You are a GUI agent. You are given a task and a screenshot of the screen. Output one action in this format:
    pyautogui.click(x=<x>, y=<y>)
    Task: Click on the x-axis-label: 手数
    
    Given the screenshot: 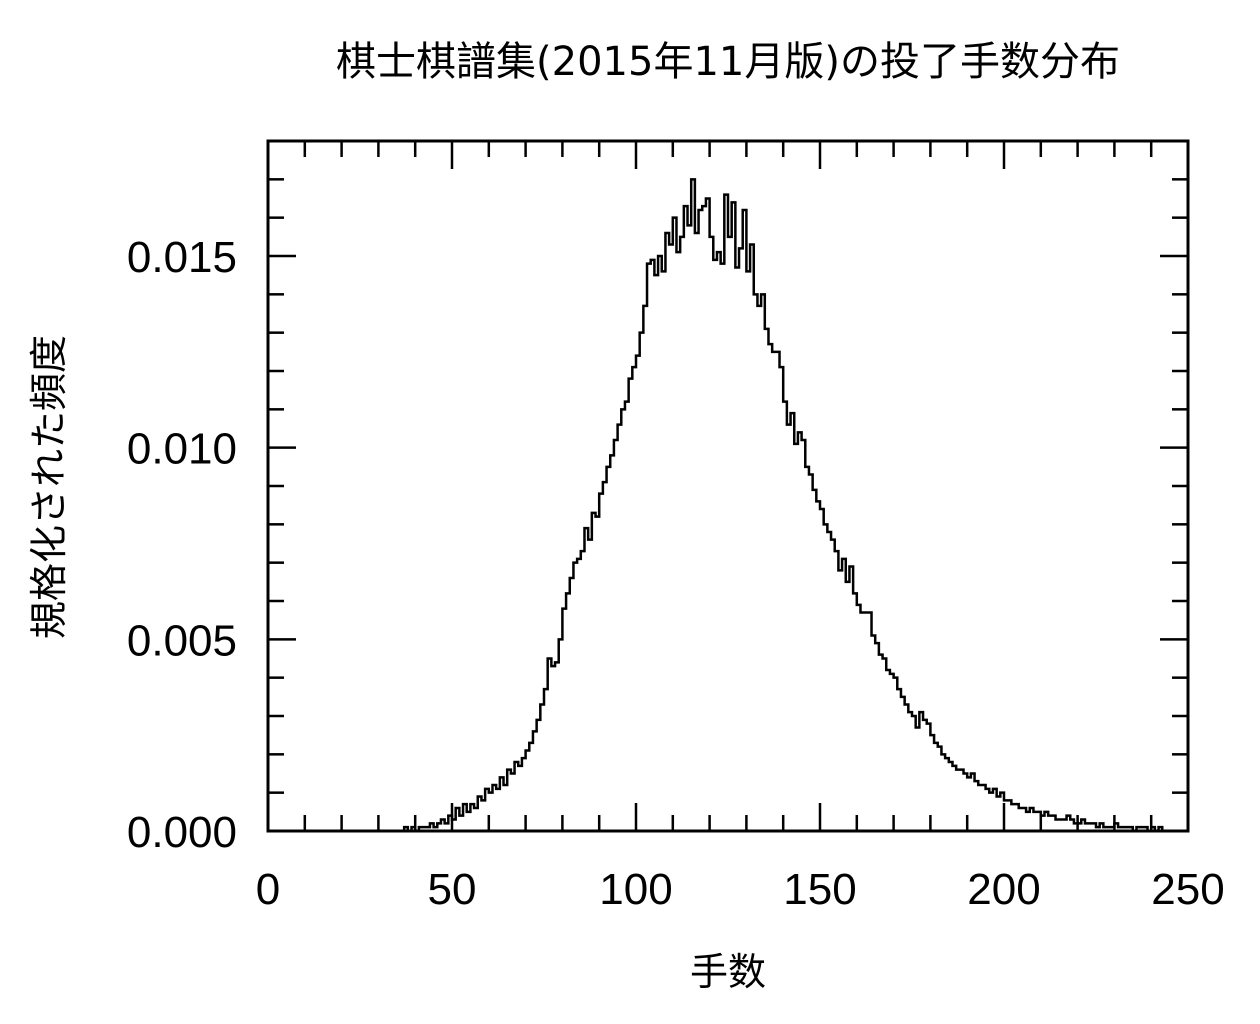 What is the action you would take?
    pyautogui.click(x=728, y=972)
    